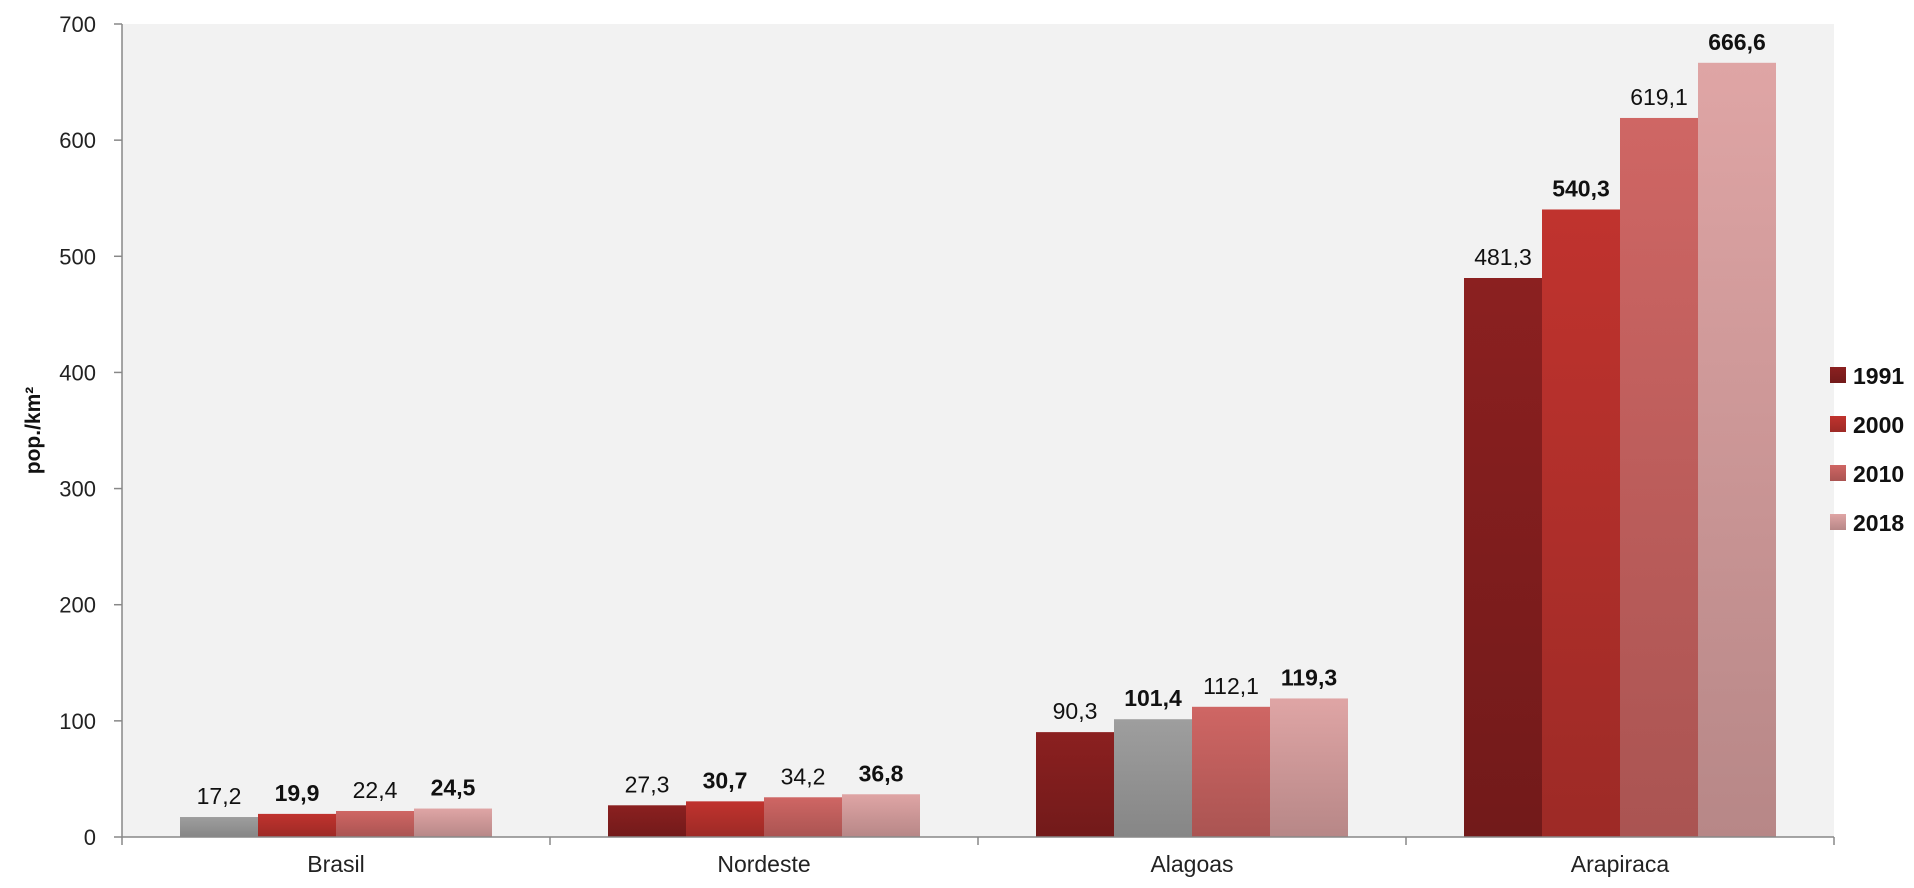  I want to click on data-label: 112,1, so click(1231, 686).